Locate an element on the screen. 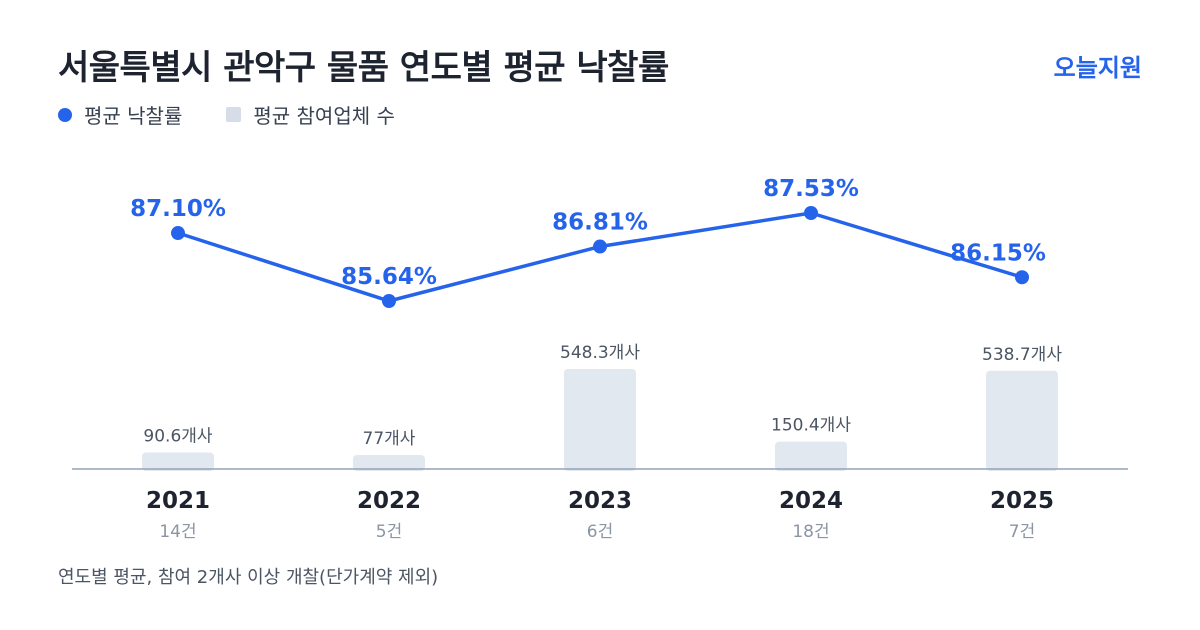  bar-value-label: 77개사 is located at coordinates (389, 439).